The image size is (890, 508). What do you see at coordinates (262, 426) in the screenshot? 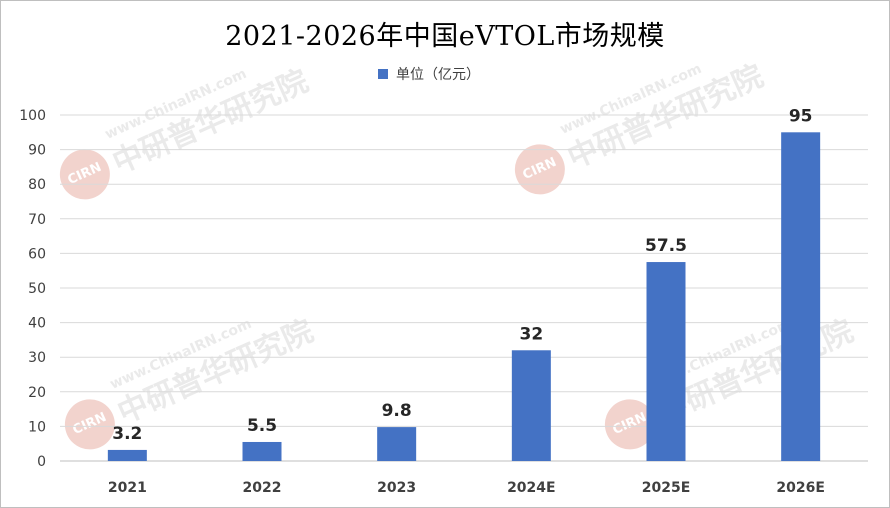
I see `data-label: 5.5` at bounding box center [262, 426].